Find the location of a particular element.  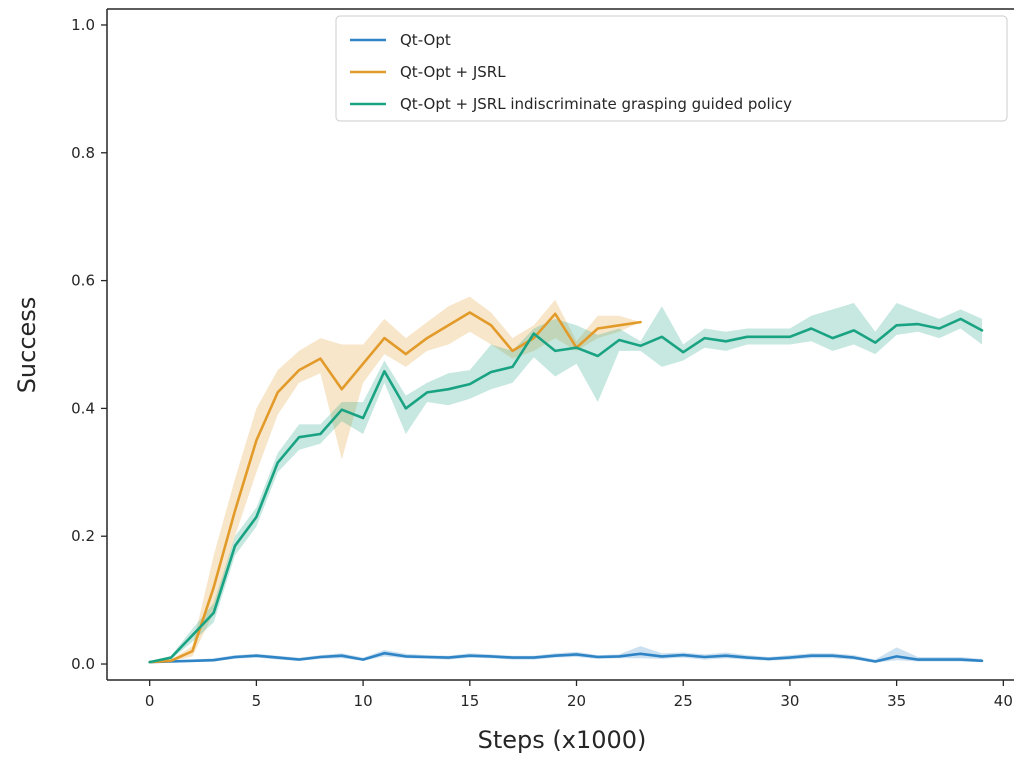

legend-box is located at coordinates (671, 68).